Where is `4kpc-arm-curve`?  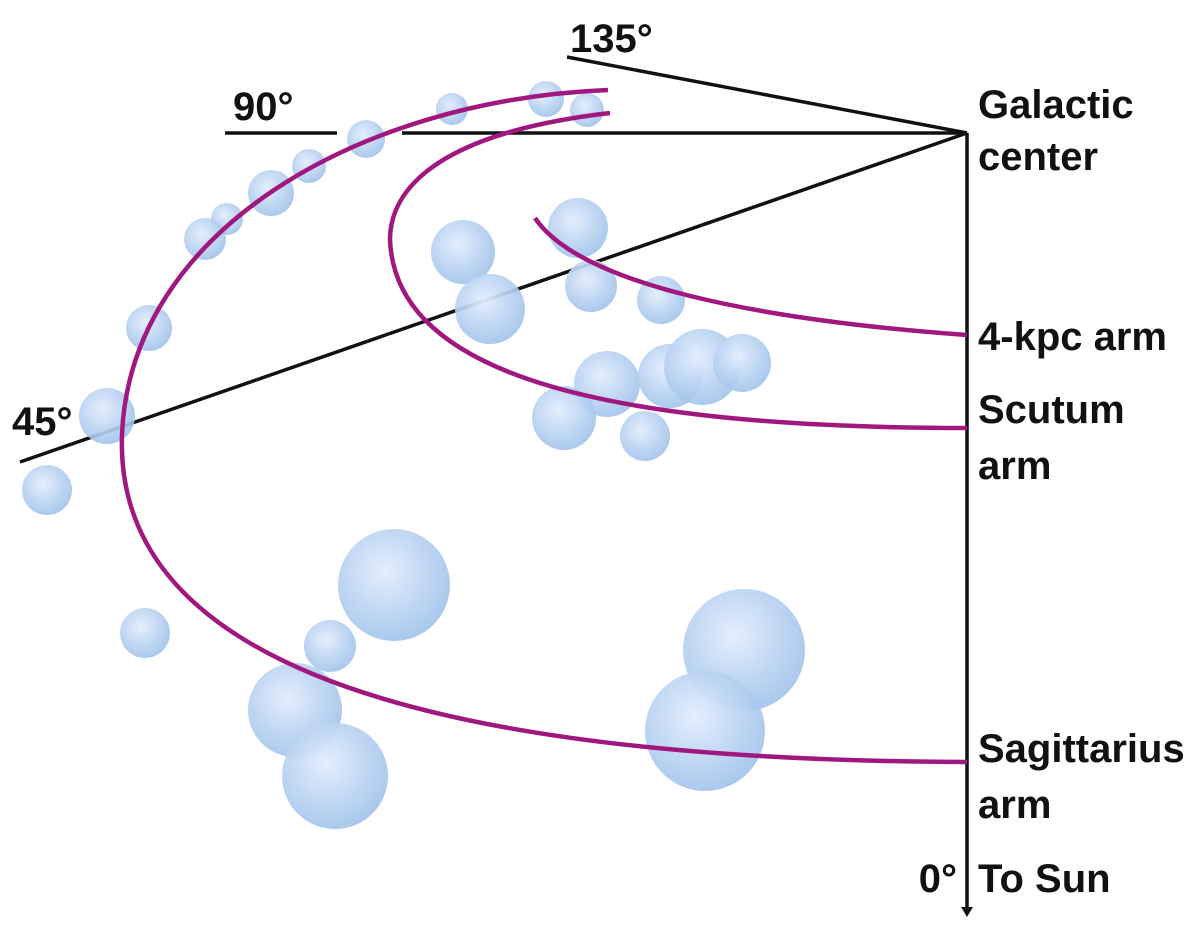 4kpc-arm-curve is located at coordinates (750, 277).